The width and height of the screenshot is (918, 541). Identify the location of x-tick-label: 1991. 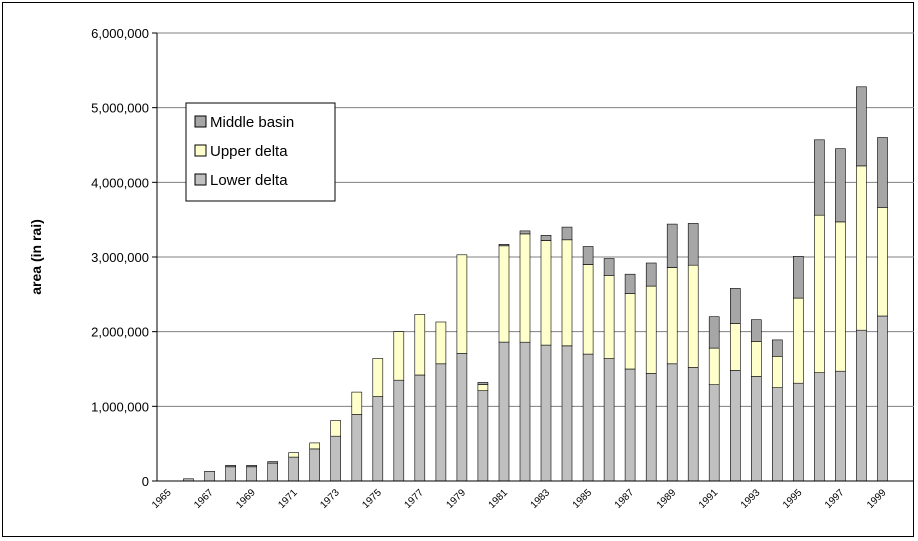
(709, 499).